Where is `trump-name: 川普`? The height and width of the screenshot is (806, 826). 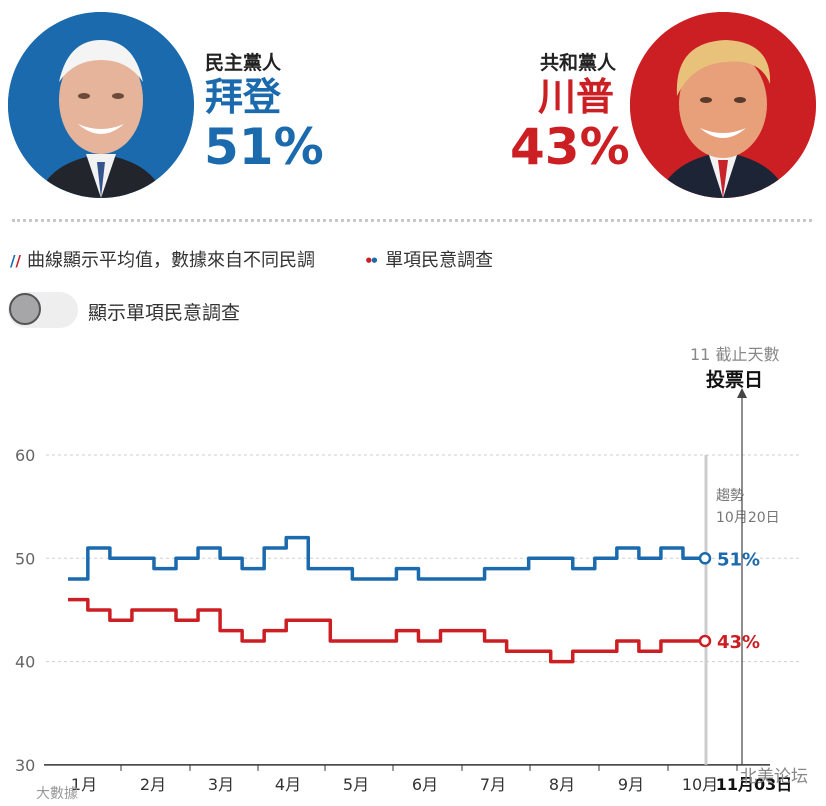
trump-name: 川普 is located at coordinates (576, 97).